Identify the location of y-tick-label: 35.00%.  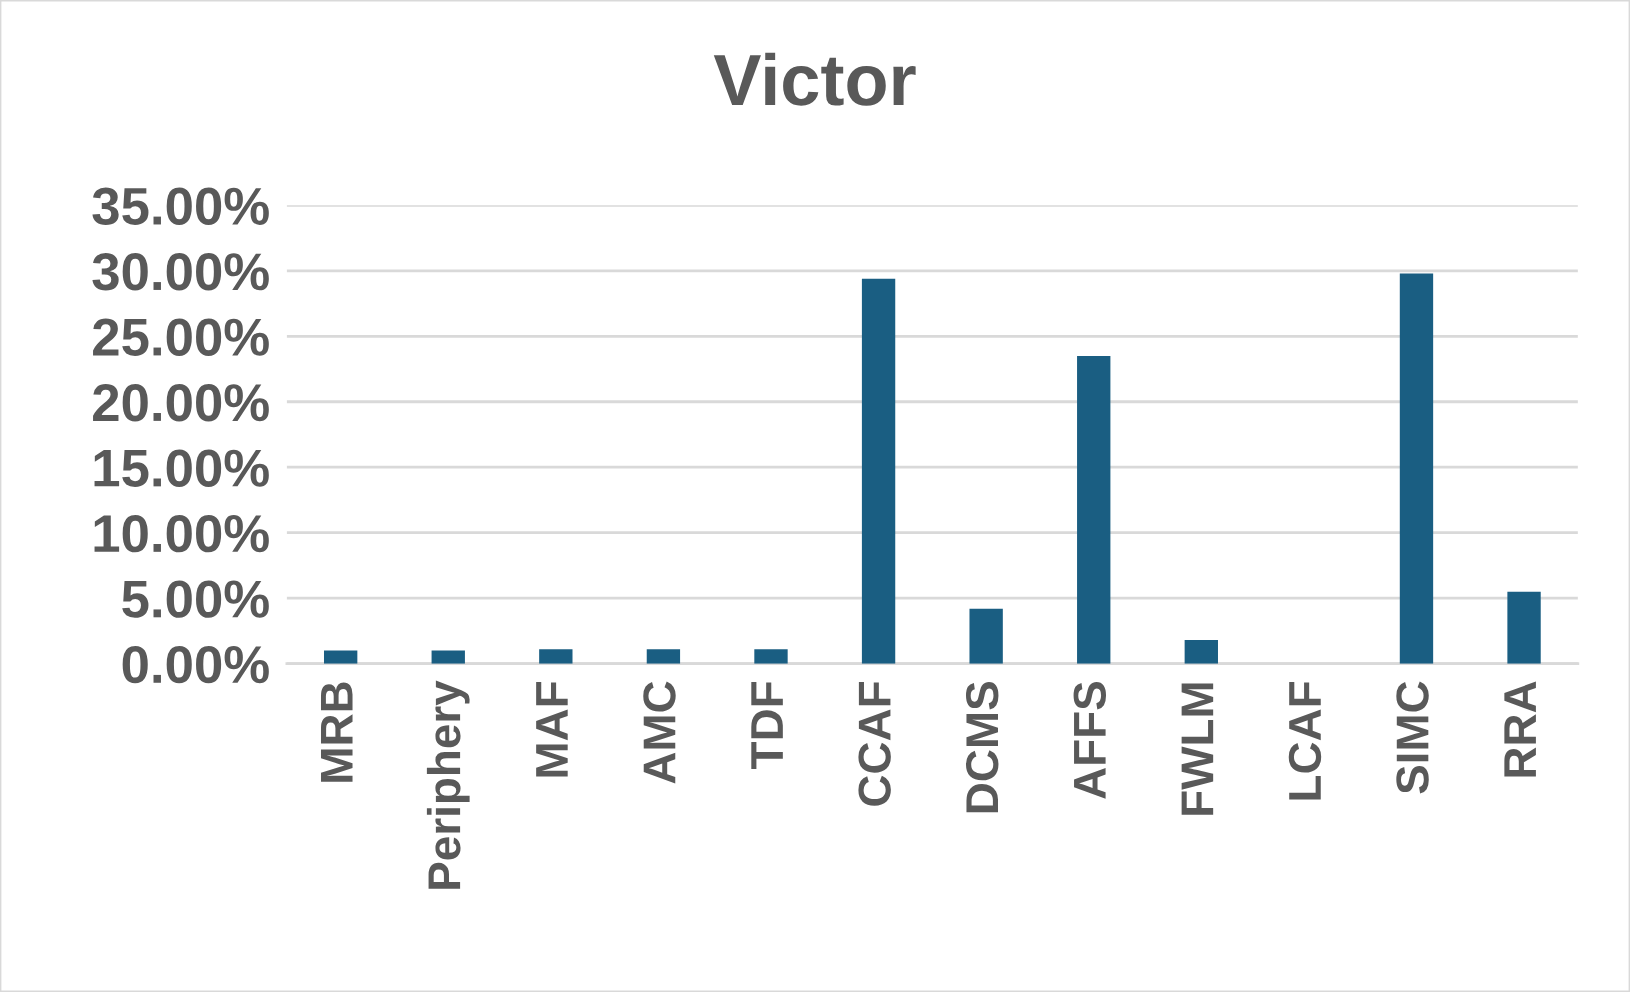
(180, 206).